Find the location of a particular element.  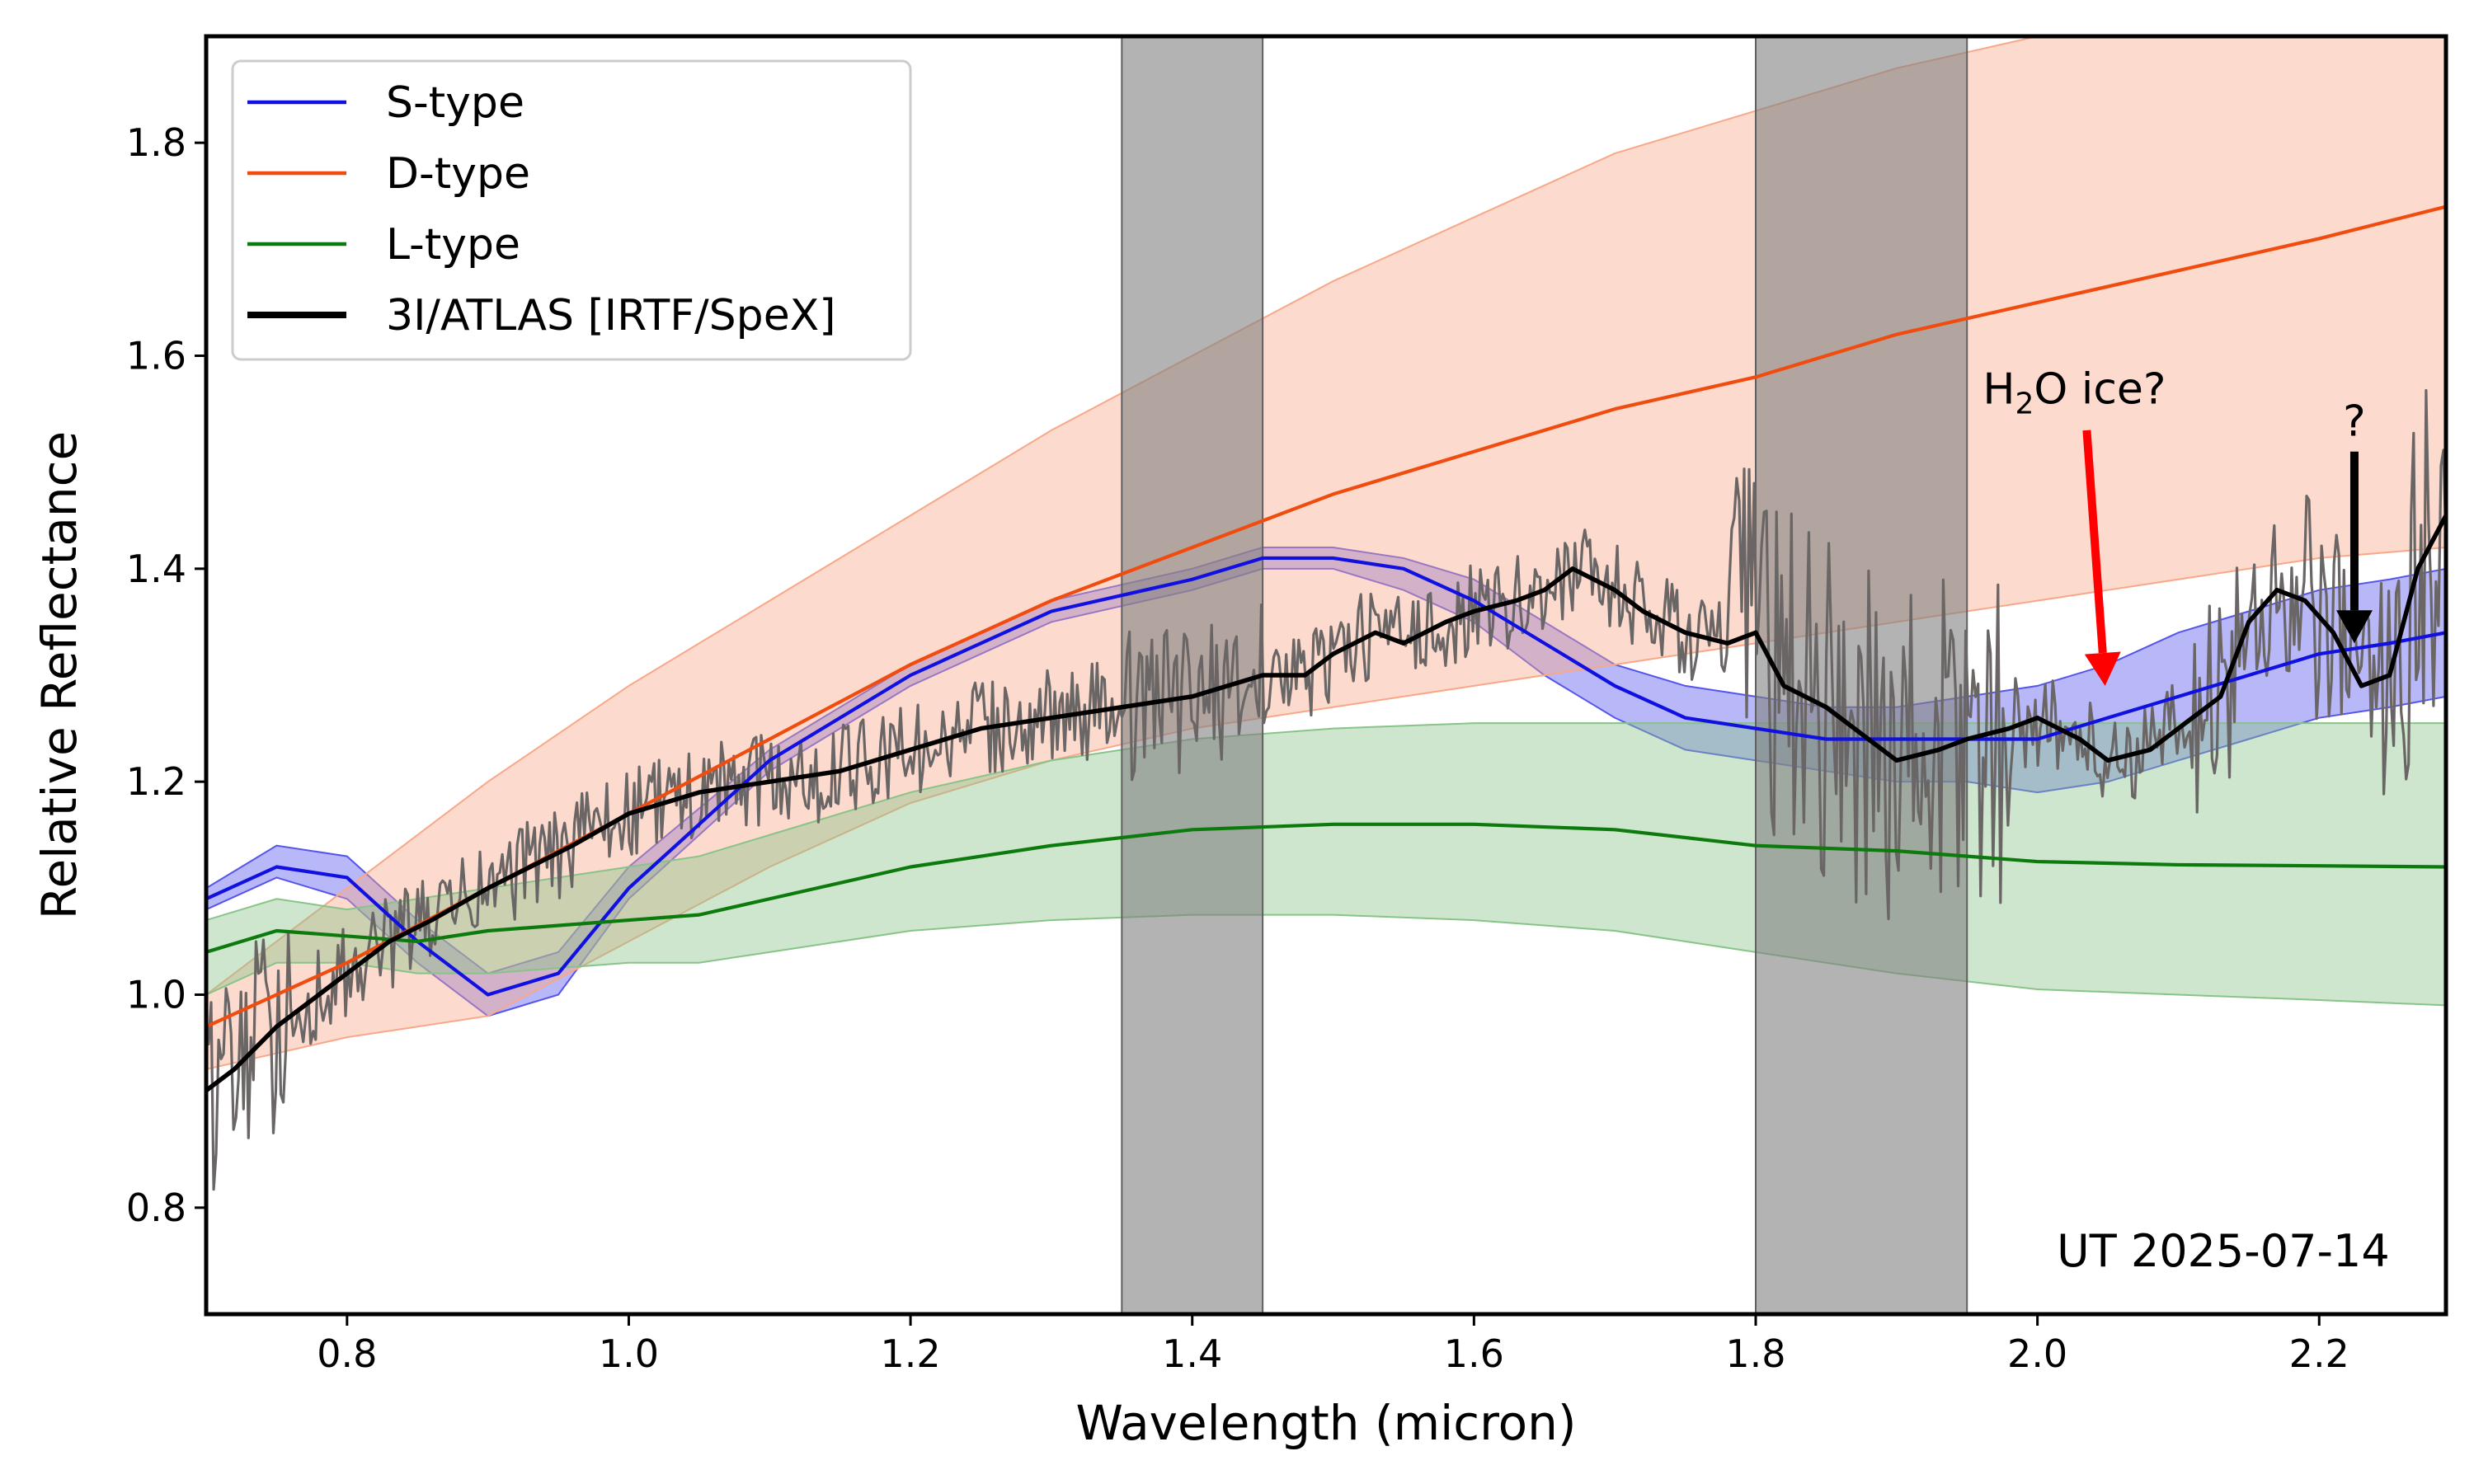

question-label: ? is located at coordinates (2354, 421).